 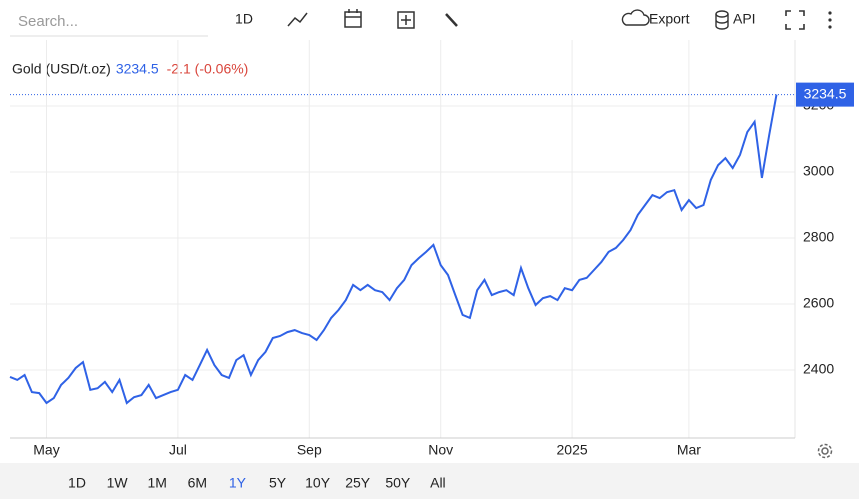 I want to click on y-tick-label: 2400, so click(x=818, y=369).